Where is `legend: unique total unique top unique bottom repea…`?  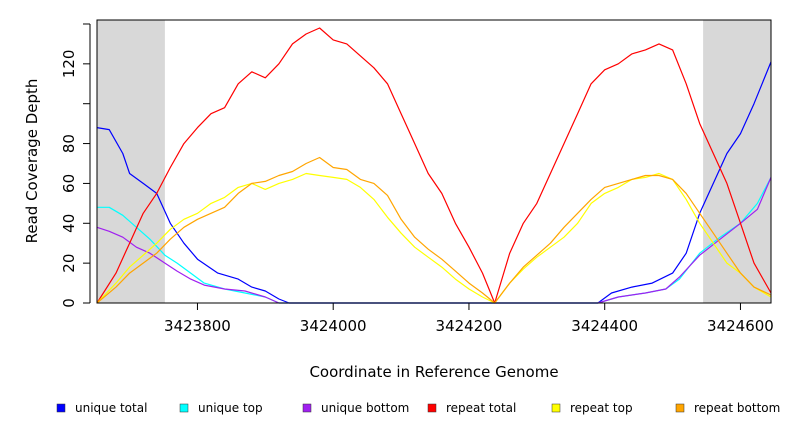 legend: unique total unique top unique bottom repea… is located at coordinates (418, 408).